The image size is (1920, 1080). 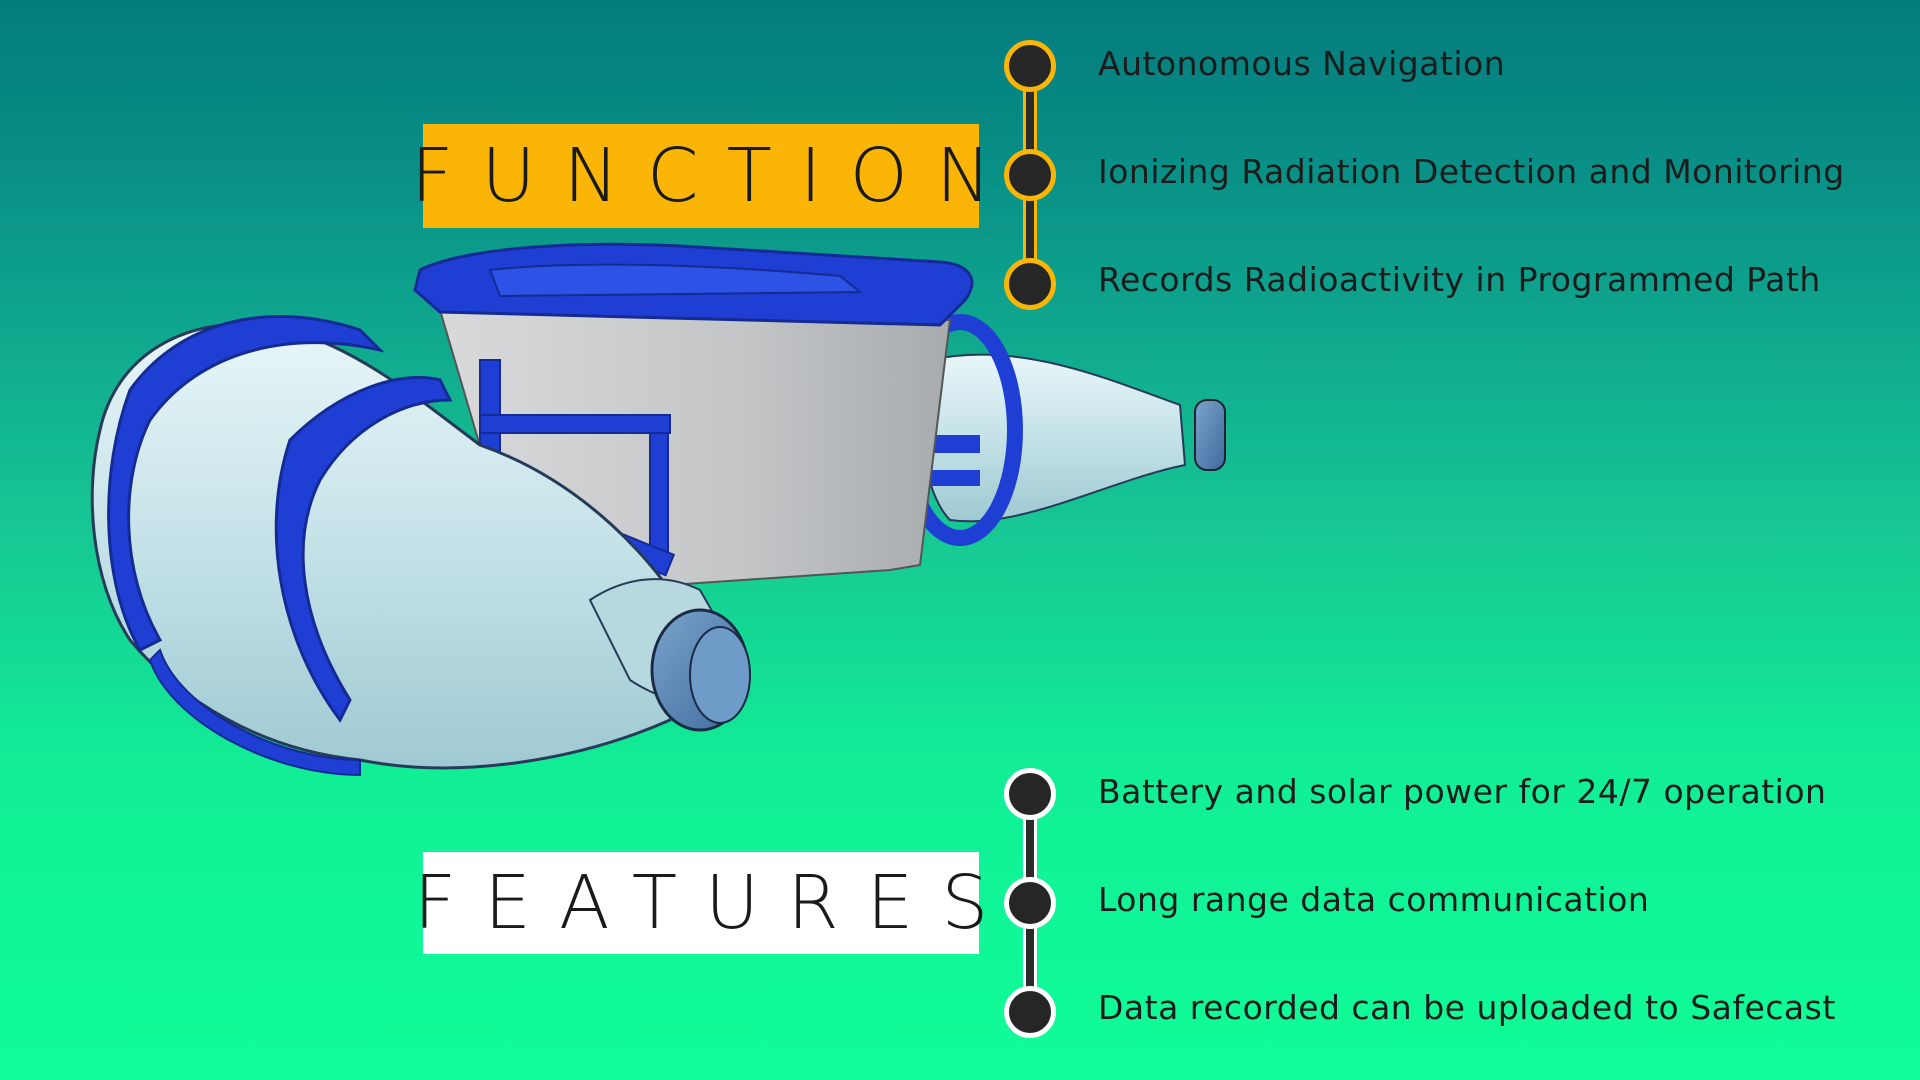 I want to click on function-timeline, so click(x=1030, y=176).